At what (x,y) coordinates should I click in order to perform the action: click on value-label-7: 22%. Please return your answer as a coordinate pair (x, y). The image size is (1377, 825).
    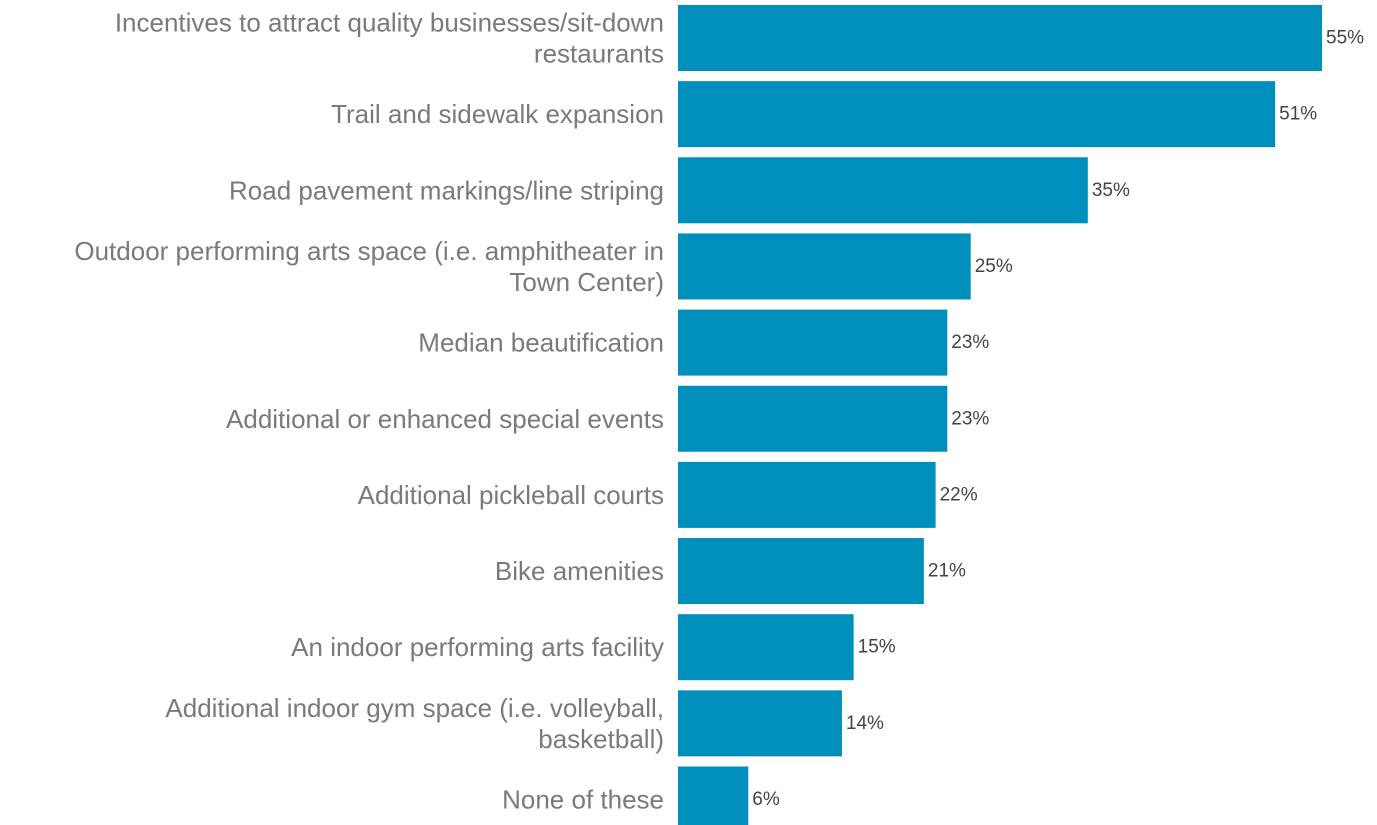
    Looking at the image, I should click on (959, 494).